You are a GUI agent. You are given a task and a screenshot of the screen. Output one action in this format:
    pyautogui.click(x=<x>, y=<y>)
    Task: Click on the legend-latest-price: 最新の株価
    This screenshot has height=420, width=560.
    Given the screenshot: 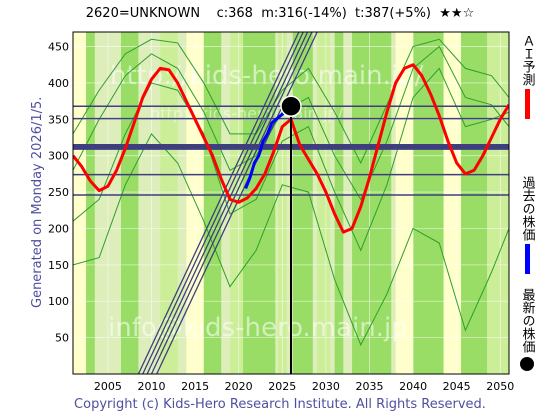 What is the action you would take?
    pyautogui.click(x=527, y=329)
    